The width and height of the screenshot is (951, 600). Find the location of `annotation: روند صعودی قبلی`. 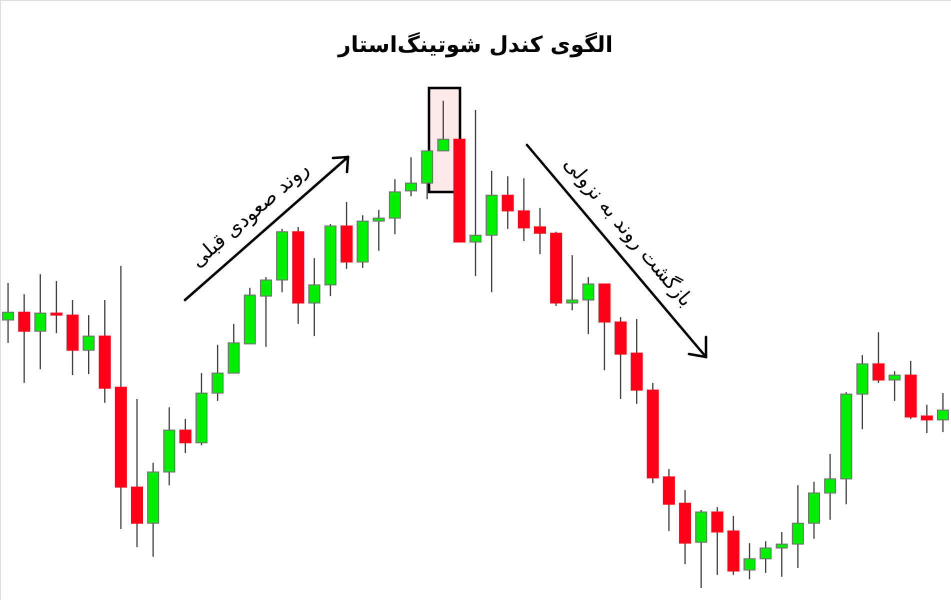

annotation: روند صعودی قبلی is located at coordinates (249, 214).